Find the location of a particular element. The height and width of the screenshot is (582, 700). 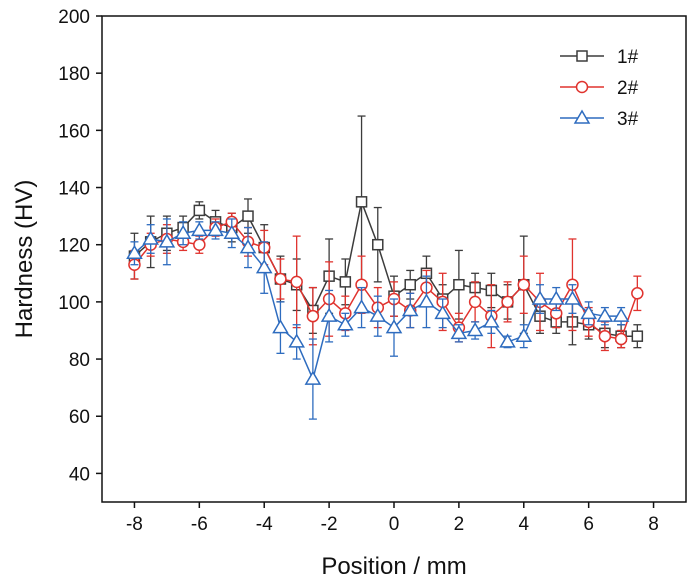

legend-item: 1# is located at coordinates (599, 57).